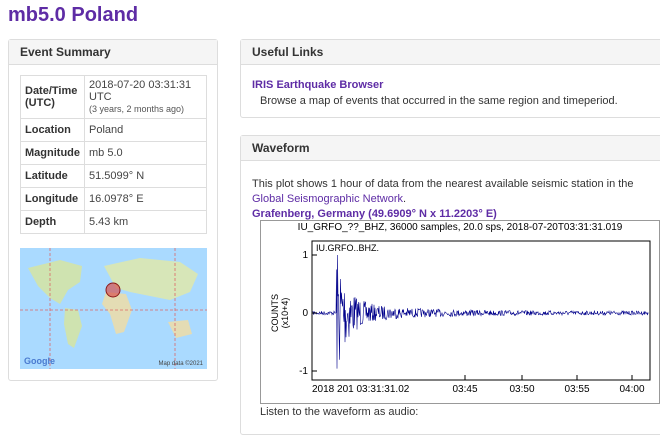 This screenshot has width=660, height=435. Describe the element at coordinates (140, 91) in the screenshot. I see `value-text: 2018-07-20 03:31:31 UTC` at that location.